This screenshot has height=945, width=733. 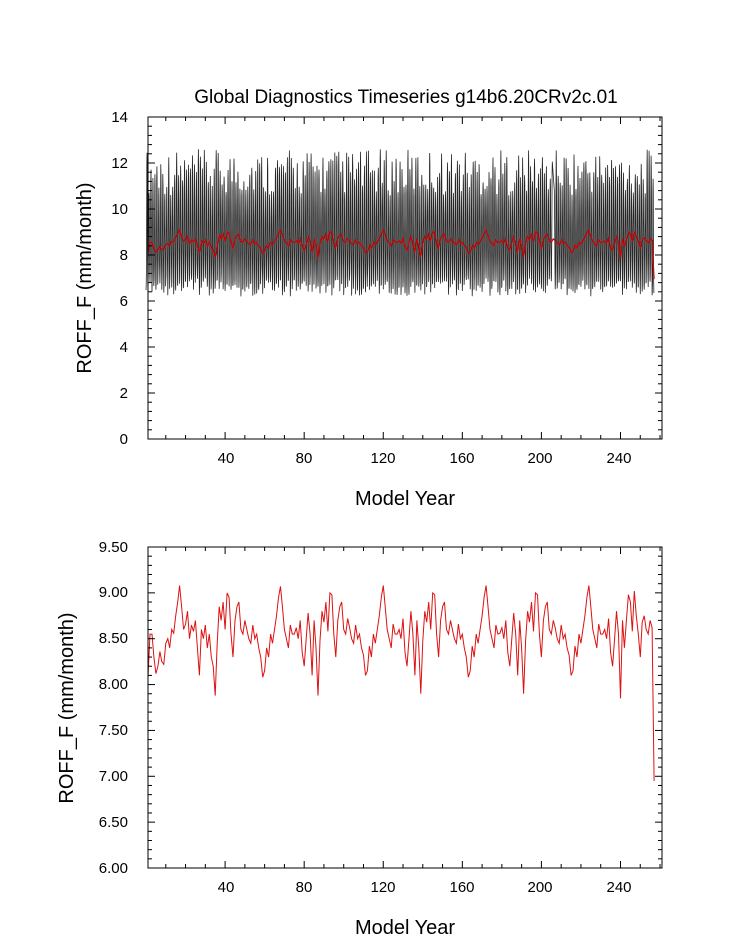 I want to click on y-tick-label: 6.50, so click(x=113, y=822).